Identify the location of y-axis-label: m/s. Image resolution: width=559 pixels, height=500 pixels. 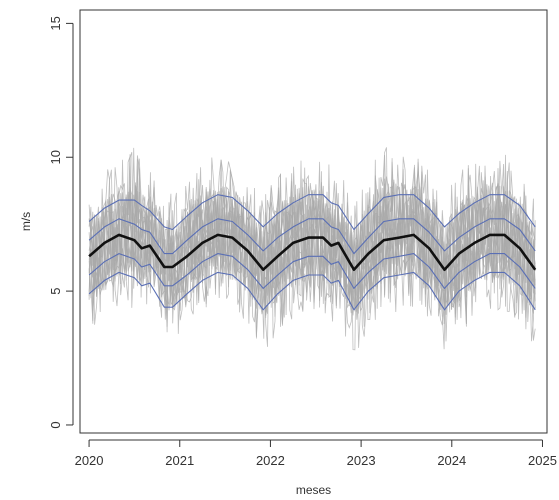
(26, 221).